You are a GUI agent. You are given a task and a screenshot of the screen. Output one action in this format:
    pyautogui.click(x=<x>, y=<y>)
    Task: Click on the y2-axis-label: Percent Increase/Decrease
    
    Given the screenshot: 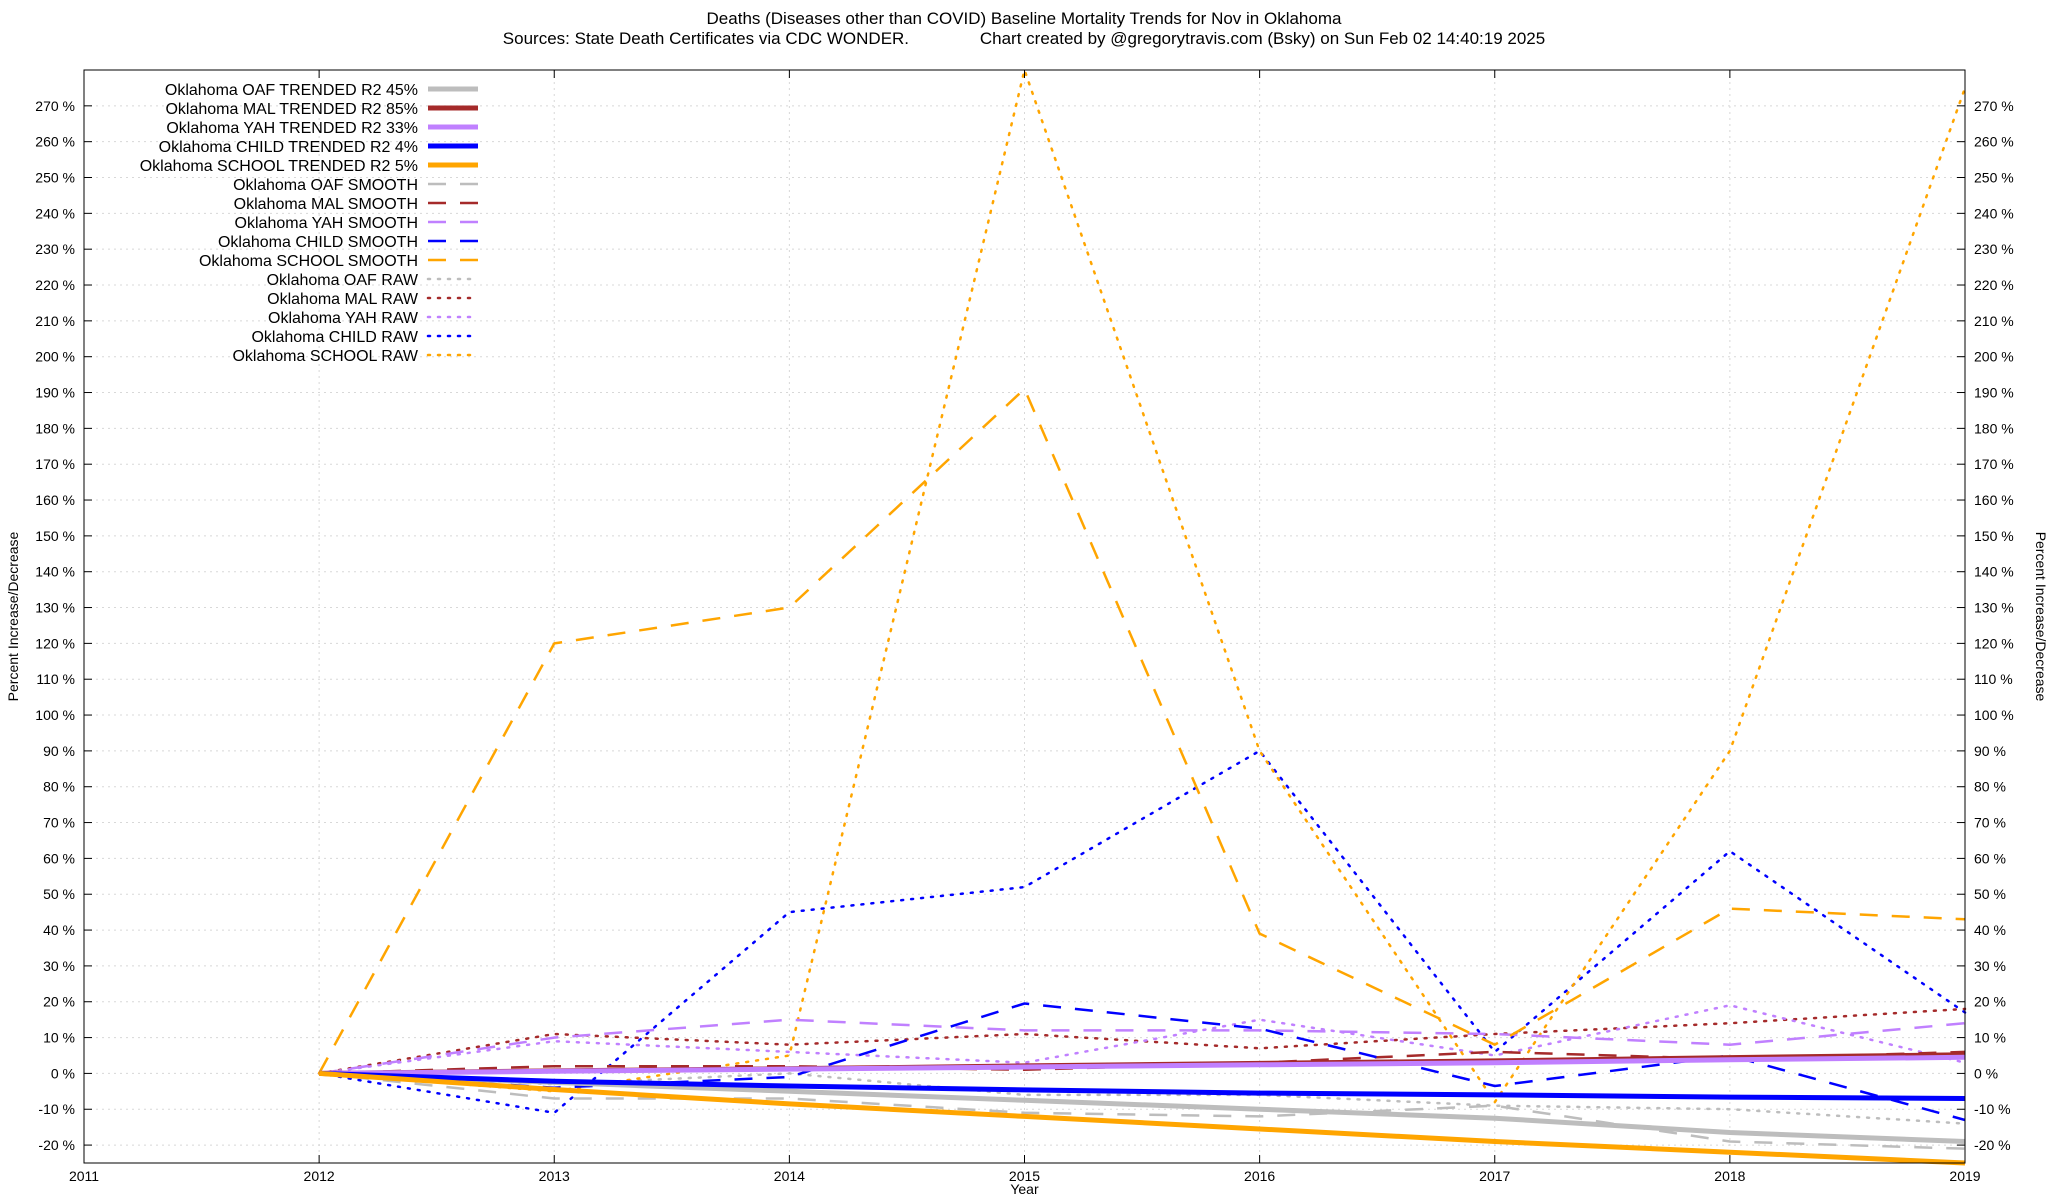 What is the action you would take?
    pyautogui.click(x=2040, y=617)
    